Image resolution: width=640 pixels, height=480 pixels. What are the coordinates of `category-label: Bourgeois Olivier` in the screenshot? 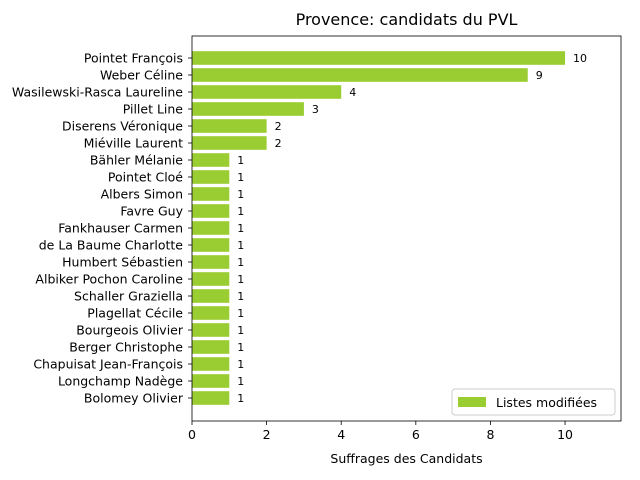 It's located at (130, 330).